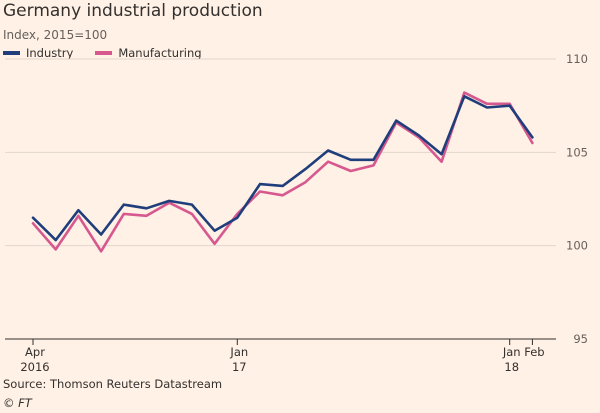 The width and height of the screenshot is (600, 413). Describe the element at coordinates (511, 367) in the screenshot. I see `x-tick-sublabel-2018-01: 18` at that location.